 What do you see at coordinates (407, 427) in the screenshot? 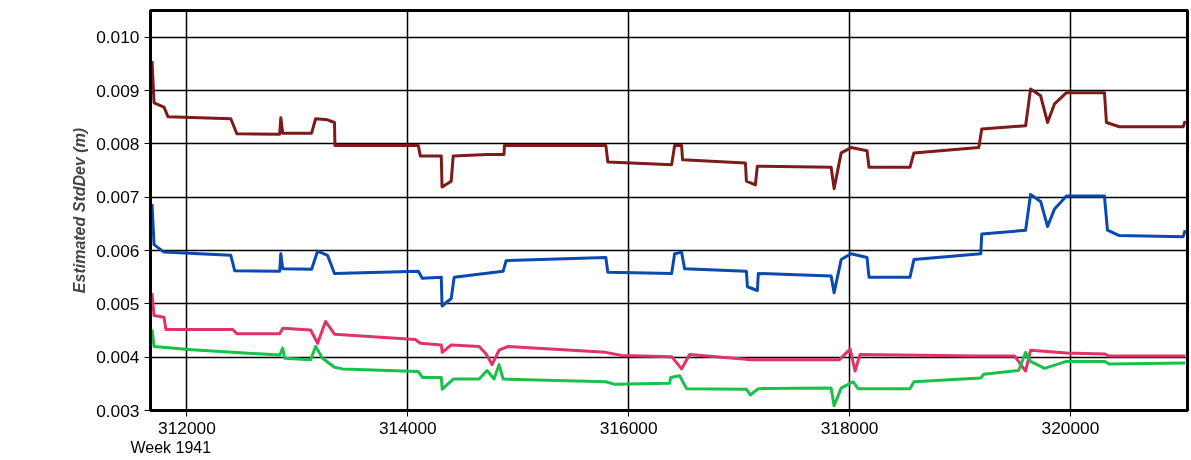
I see `x-tick-label: 314000` at bounding box center [407, 427].